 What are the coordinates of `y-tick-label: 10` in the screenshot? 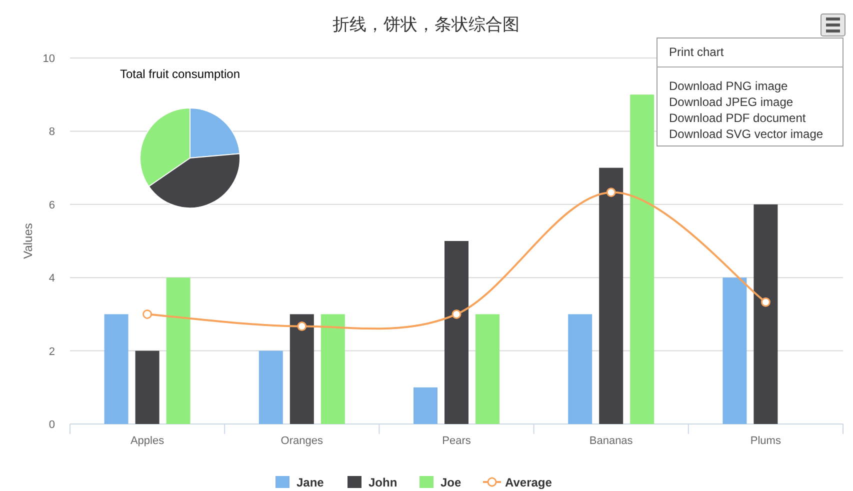 It's located at (48, 59).